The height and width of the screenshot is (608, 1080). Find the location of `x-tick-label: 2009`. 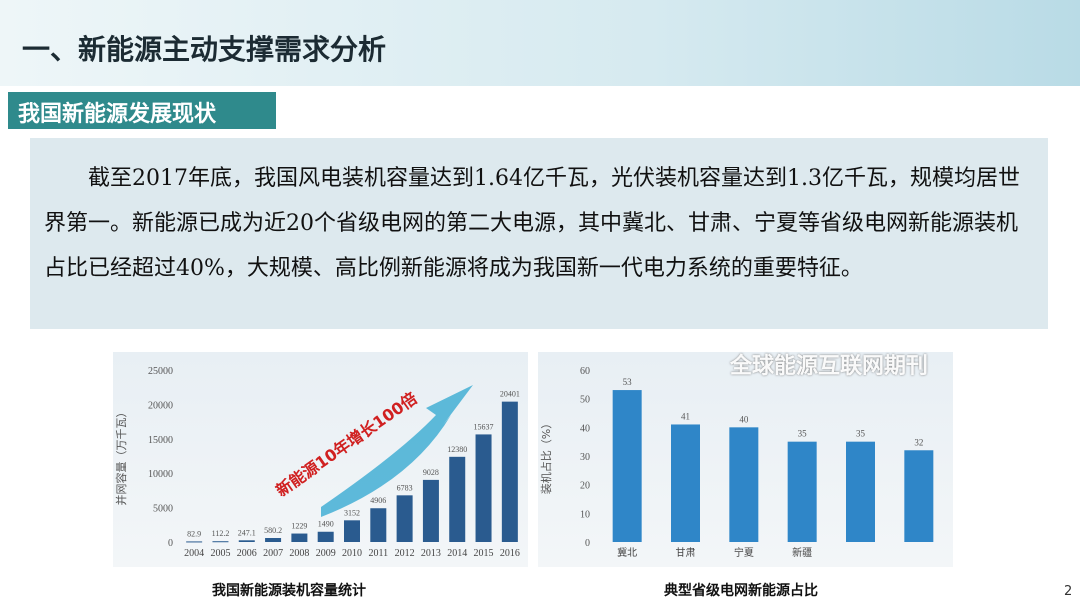

x-tick-label: 2009 is located at coordinates (326, 553).